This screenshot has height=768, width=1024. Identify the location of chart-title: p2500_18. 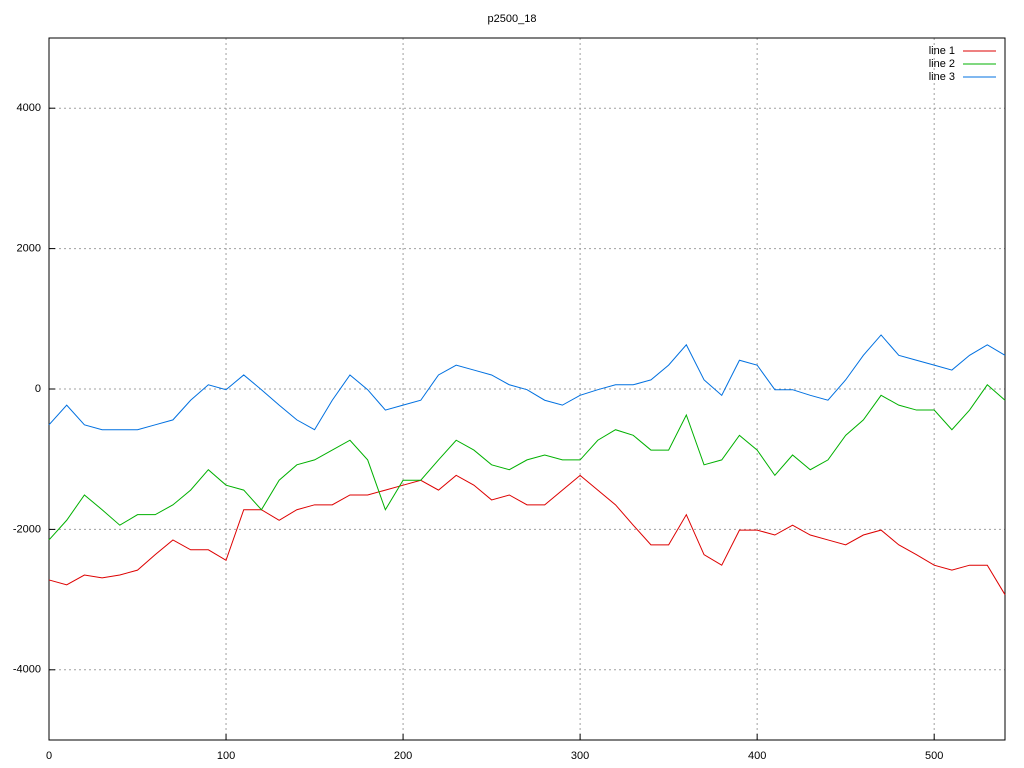
(512, 19).